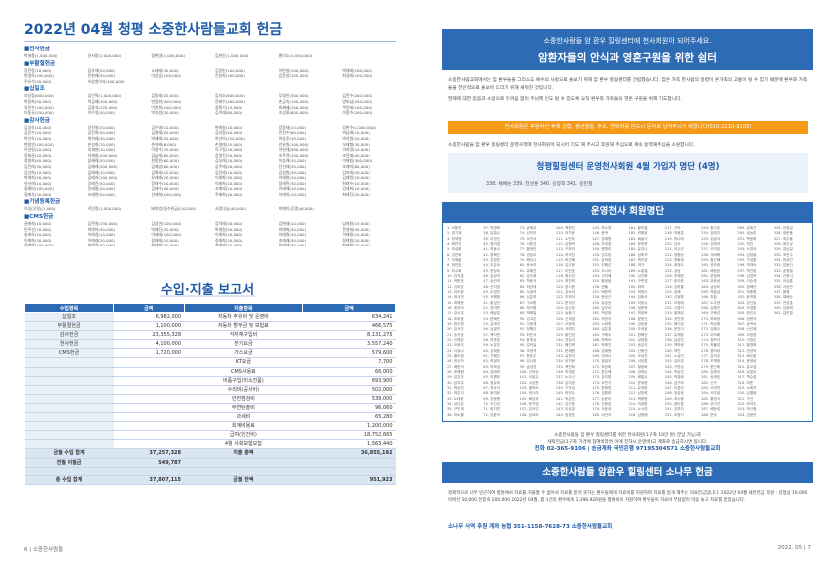 The width and height of the screenshot is (835, 573). What do you see at coordinates (747, 313) in the screenshot?
I see `roster-entry: 305. 한인수` at bounding box center [747, 313].